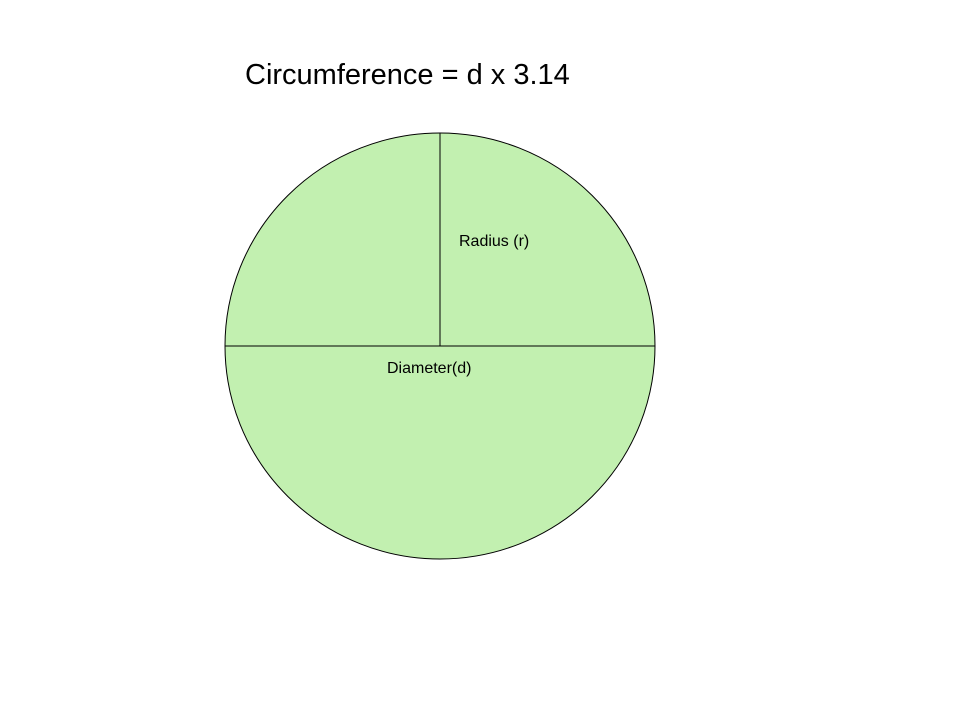 This screenshot has width=960, height=720. Describe the element at coordinates (429, 368) in the screenshot. I see `diameter-label: Diameter(d)` at that location.